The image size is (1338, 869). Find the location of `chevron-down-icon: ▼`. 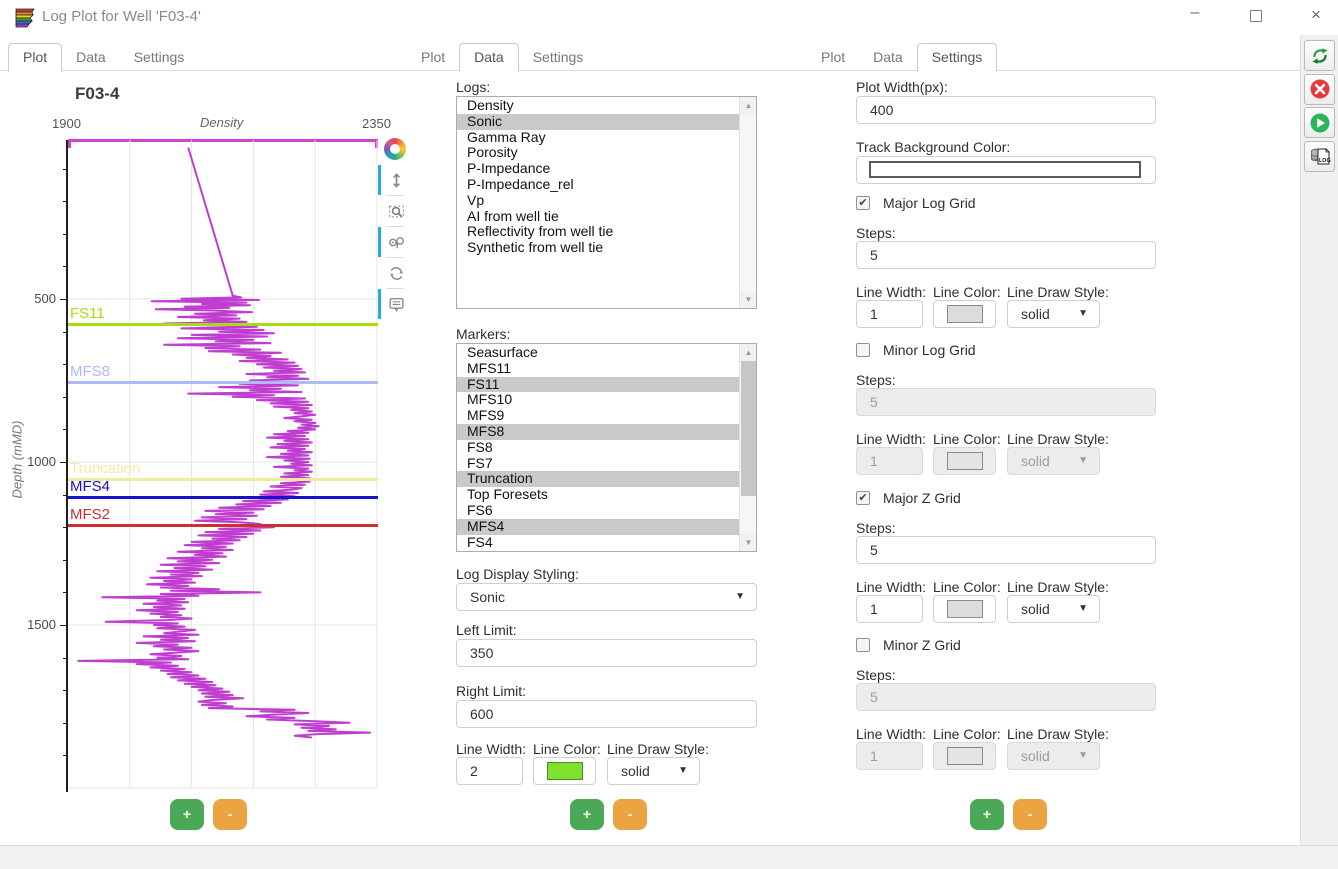

chevron-down-icon: ▼ is located at coordinates (1083, 755).